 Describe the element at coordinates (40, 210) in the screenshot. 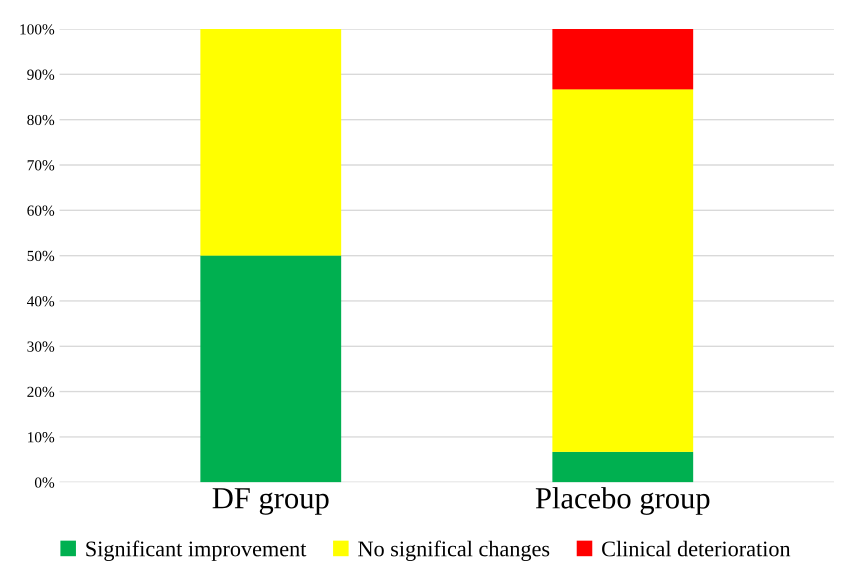

I see `y-tick-label: 60%` at that location.